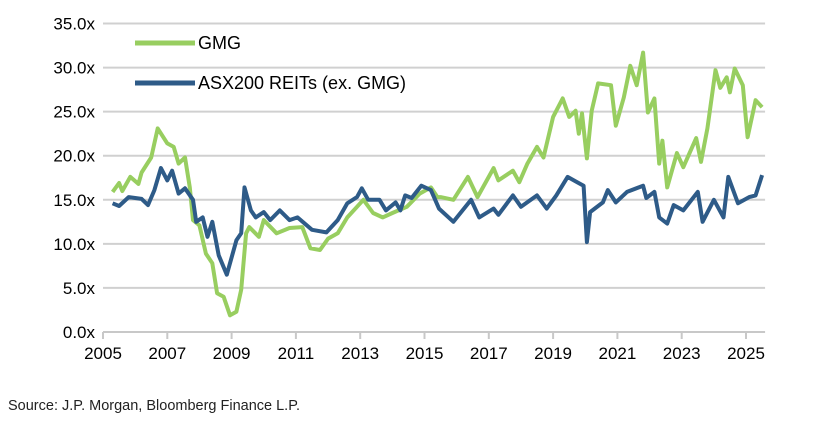 The image size is (826, 428). Describe the element at coordinates (489, 353) in the screenshot. I see `x-tick-label: 2017` at that location.